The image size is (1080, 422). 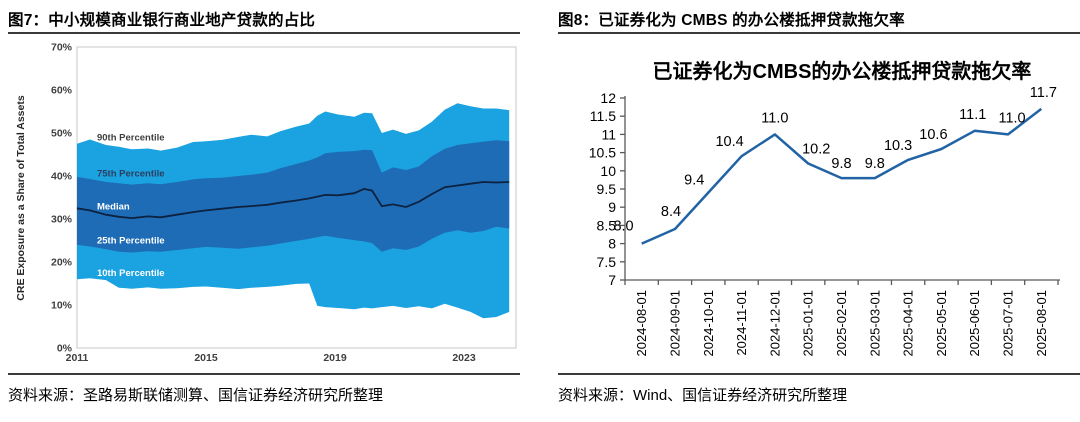 What do you see at coordinates (62, 263) in the screenshot?
I see `svg-text: 20%` at bounding box center [62, 263].